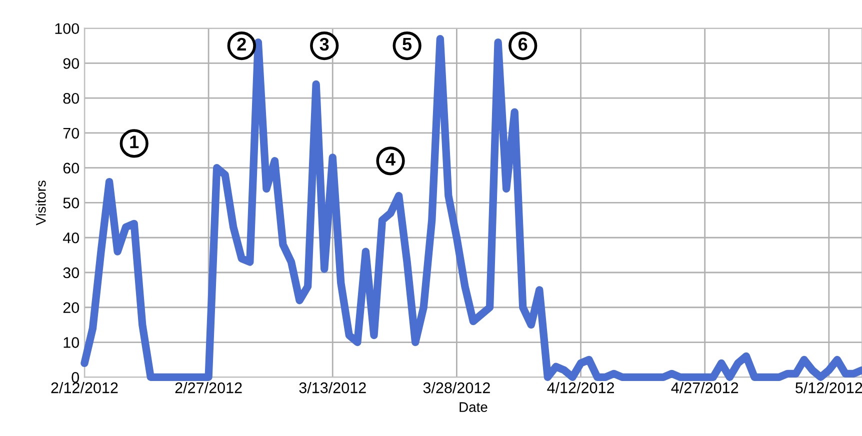 This screenshot has height=436, width=862. I want to click on x-tick-label: 4/27/2012, so click(704, 388).